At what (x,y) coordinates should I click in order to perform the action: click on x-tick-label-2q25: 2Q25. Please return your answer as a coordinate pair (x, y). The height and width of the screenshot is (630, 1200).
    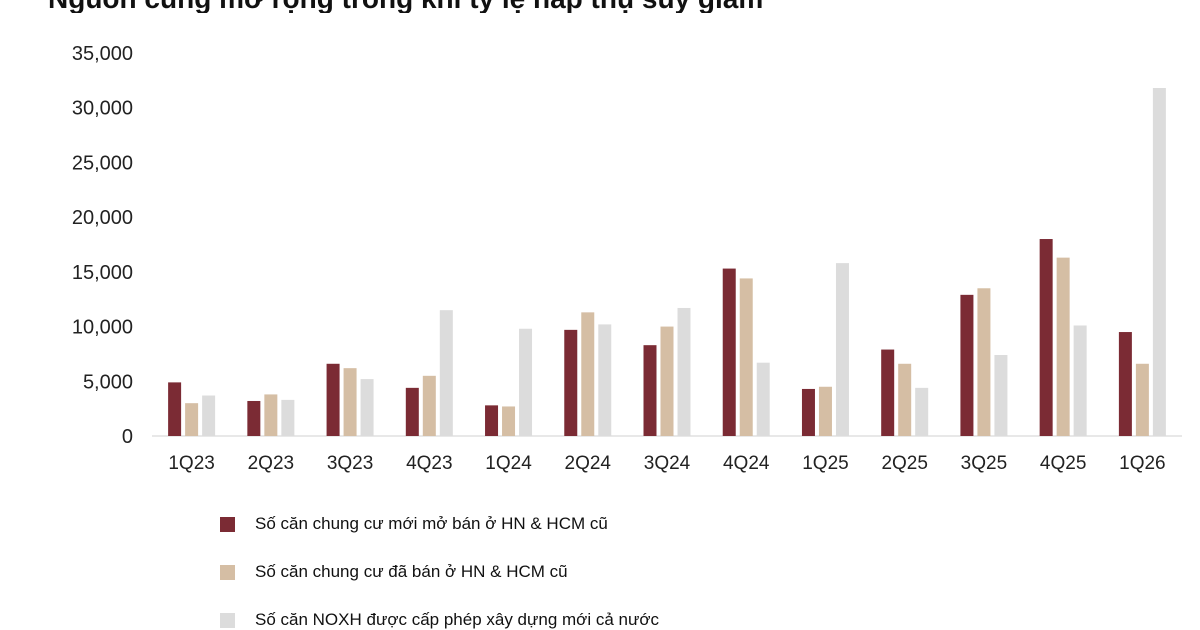
    Looking at the image, I should click on (904, 463).